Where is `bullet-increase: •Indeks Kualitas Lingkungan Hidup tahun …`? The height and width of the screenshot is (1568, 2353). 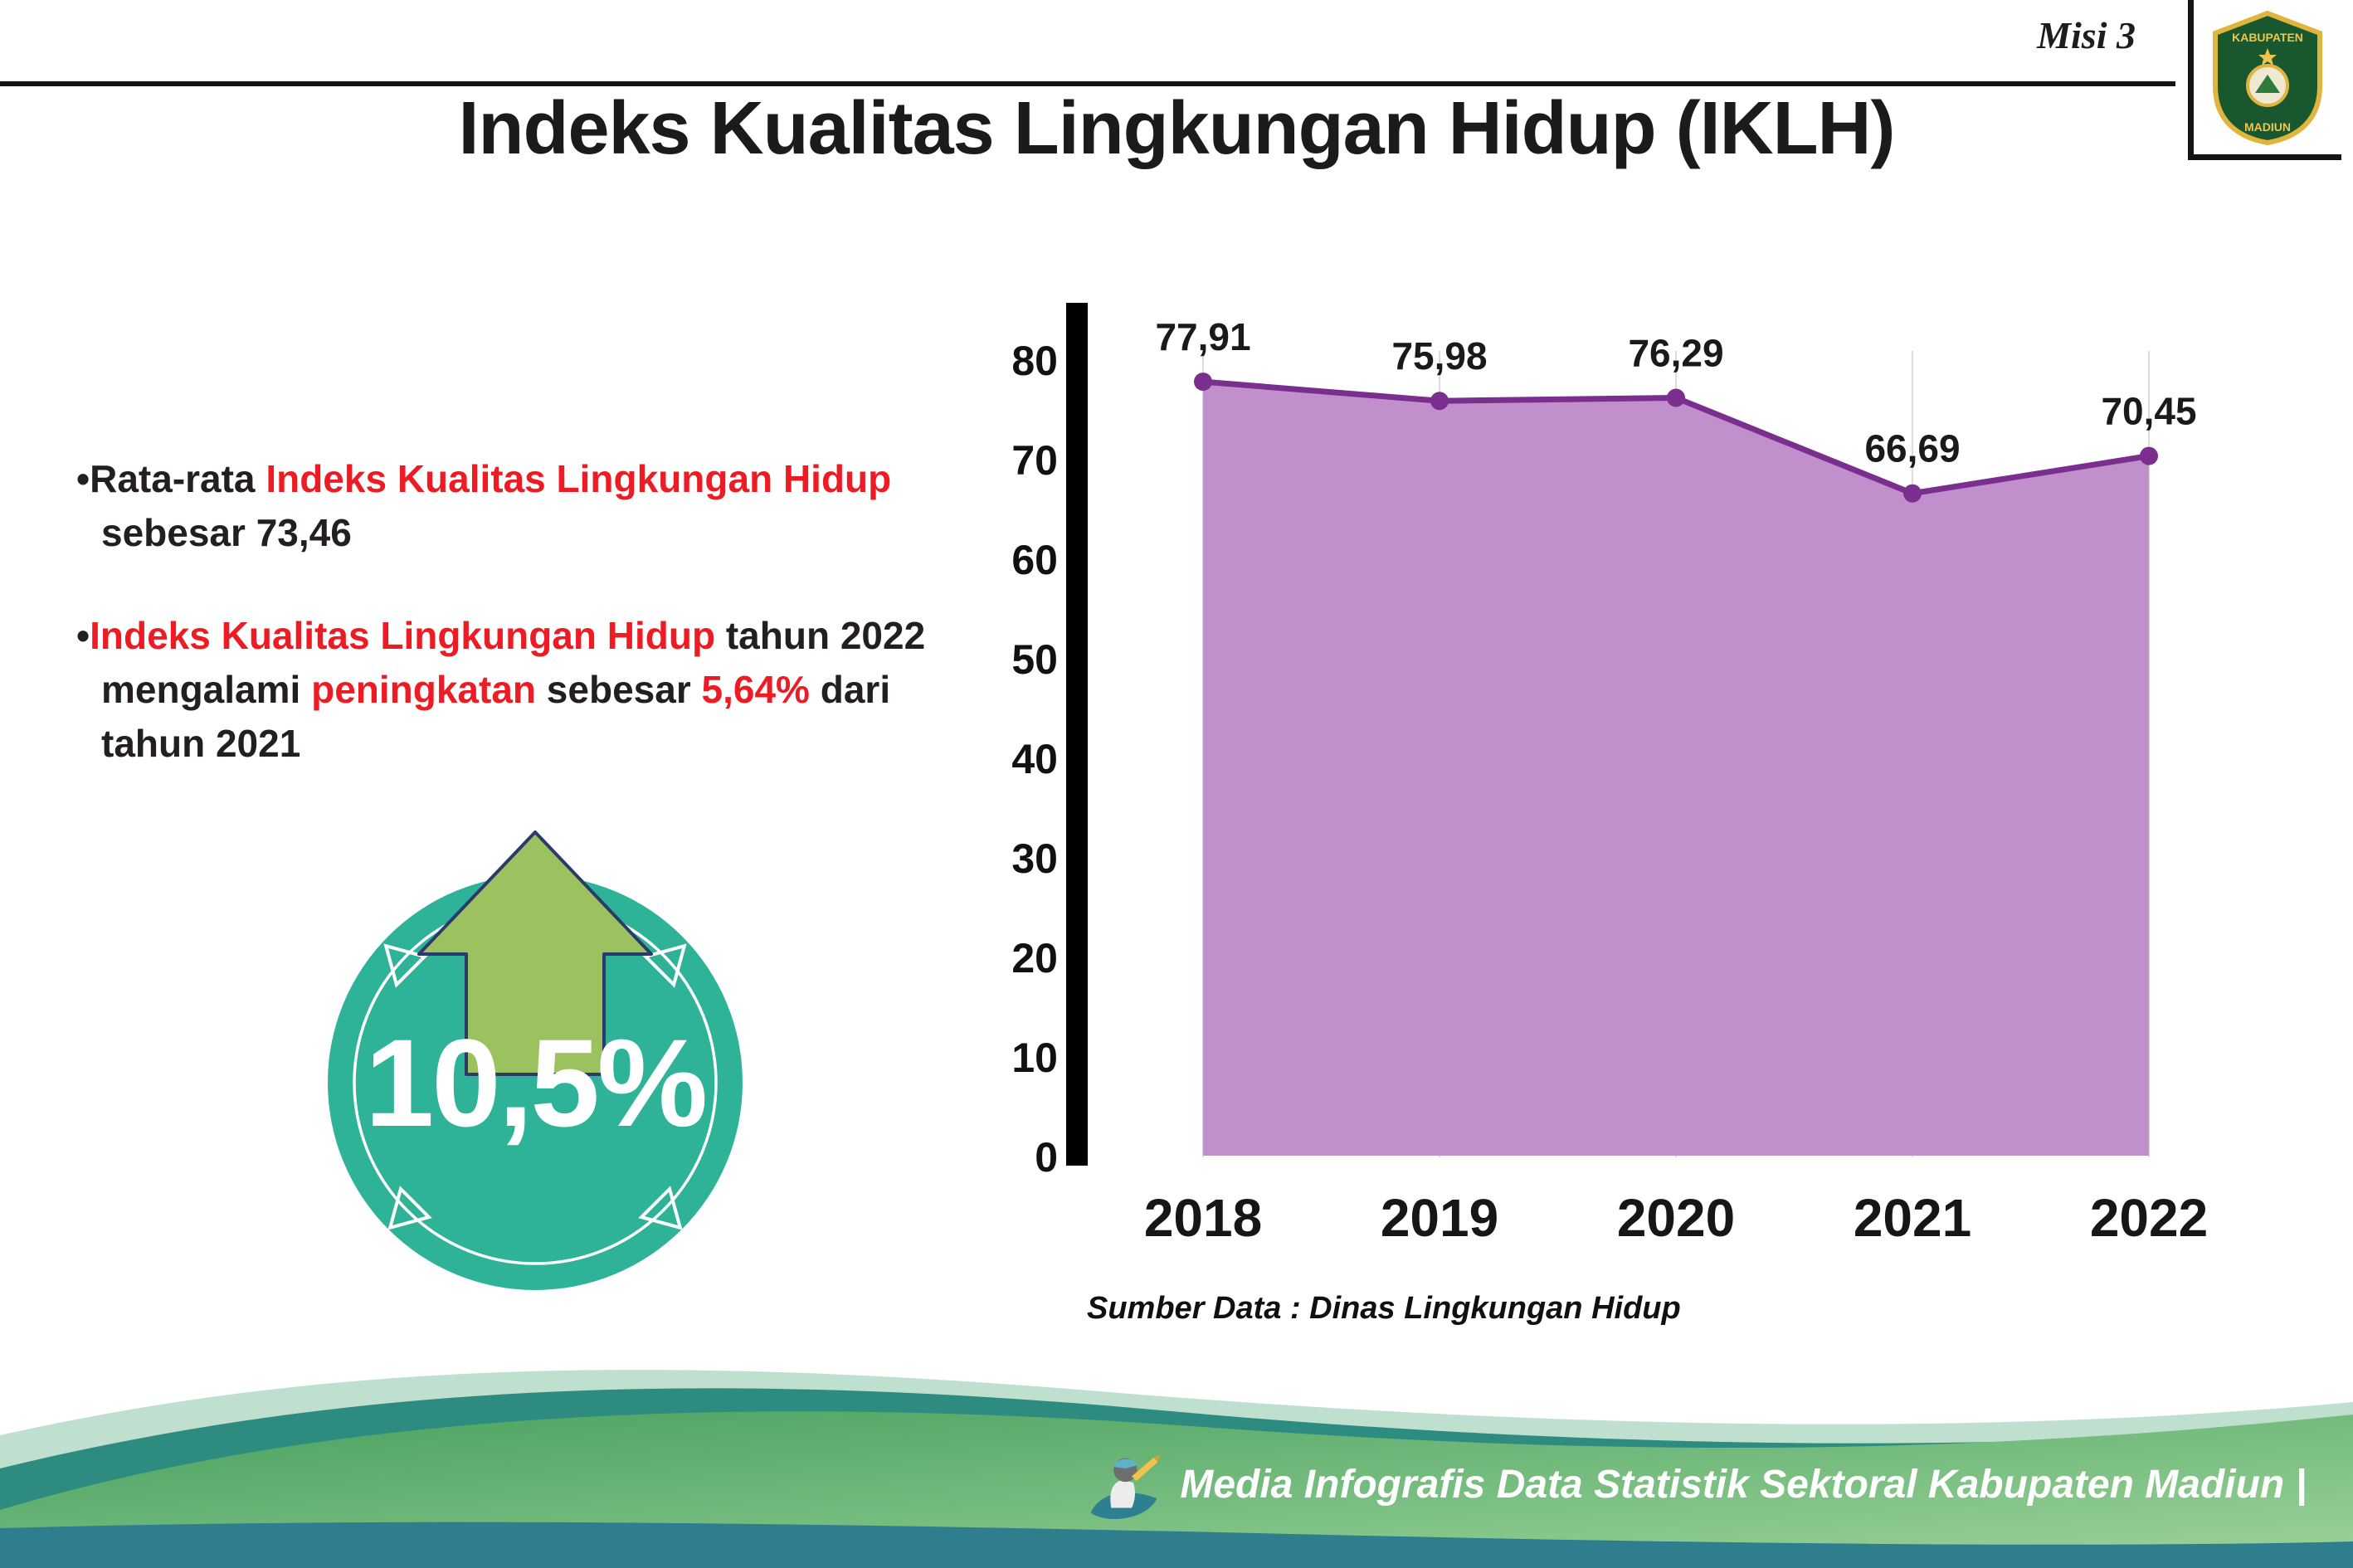 bullet-increase: •Indeks Kualitas Lingkungan Hidup tahun … is located at coordinates (524, 690).